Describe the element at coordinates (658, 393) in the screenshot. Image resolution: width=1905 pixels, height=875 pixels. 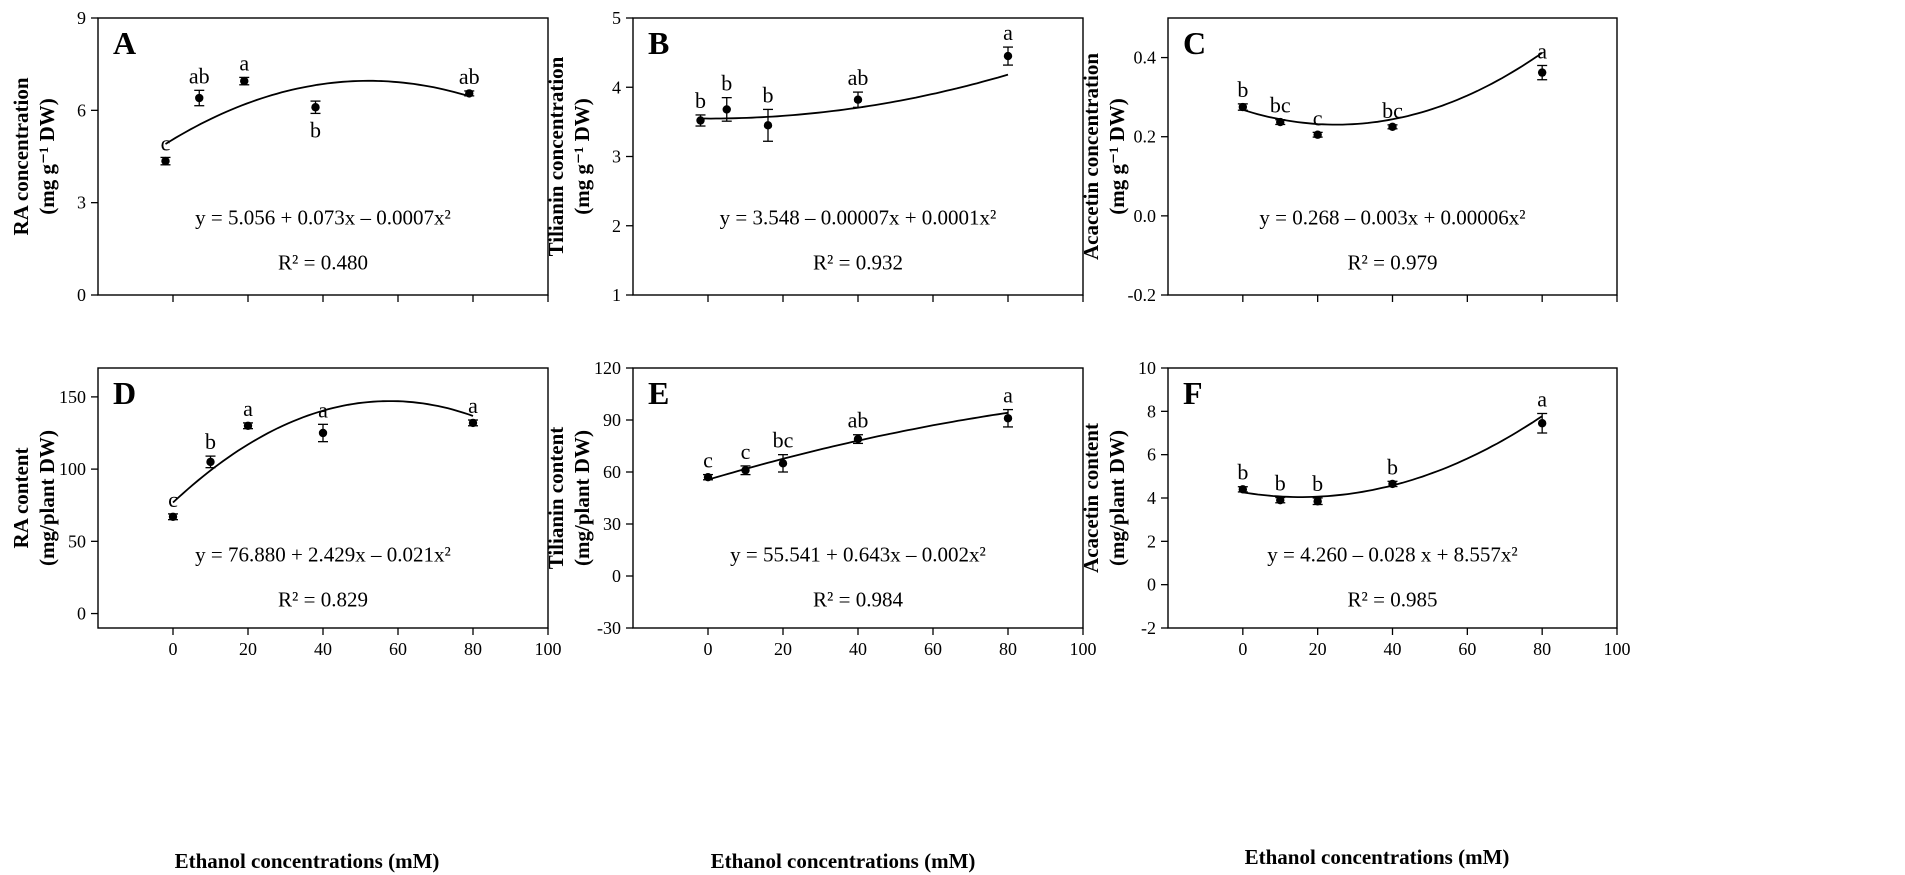
I see `panel-e-letter: E` at that location.